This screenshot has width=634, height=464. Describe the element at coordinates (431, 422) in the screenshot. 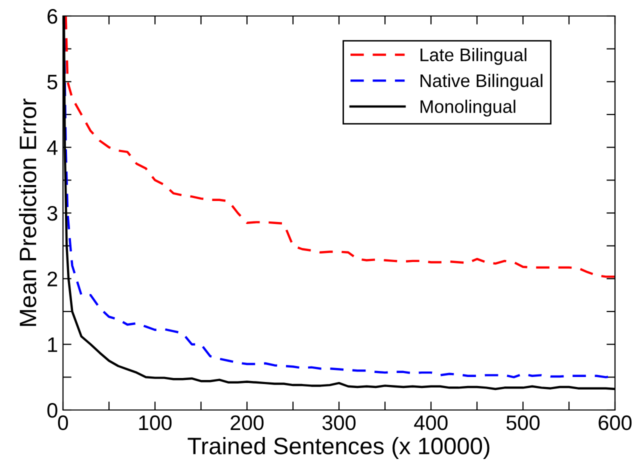

I see `x-tick-label: 400` at that location.